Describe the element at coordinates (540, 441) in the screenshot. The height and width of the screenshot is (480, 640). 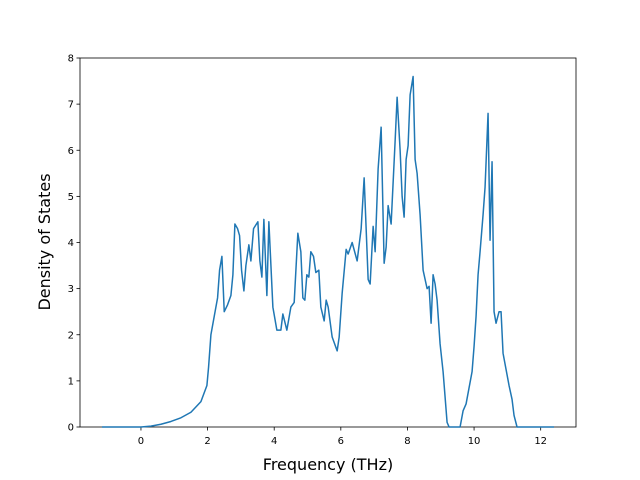
I see `x-tick-label: 12` at that location.